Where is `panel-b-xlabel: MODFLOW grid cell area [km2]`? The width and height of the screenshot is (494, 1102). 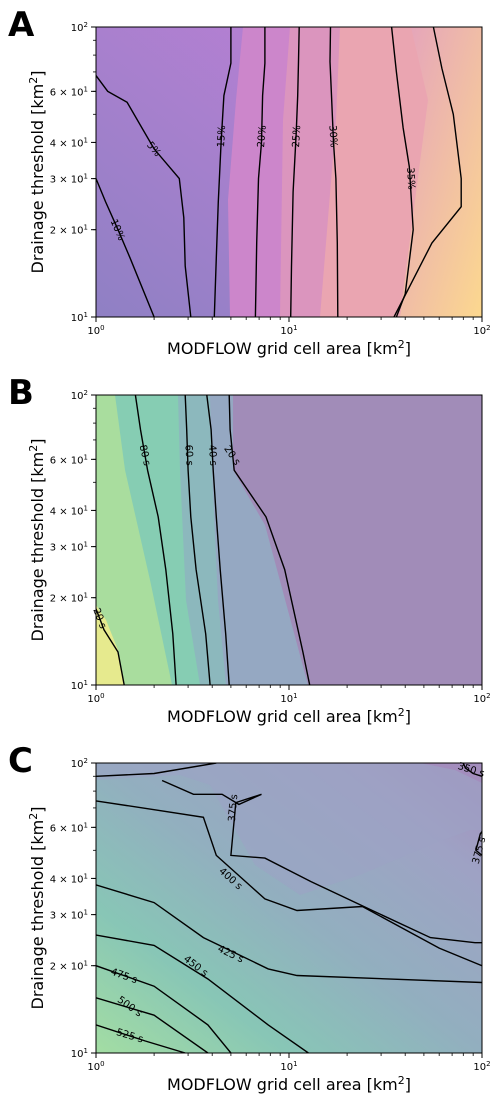
panel-b-xlabel: MODFLOW grid cell area [km2] is located at coordinates (289, 716).